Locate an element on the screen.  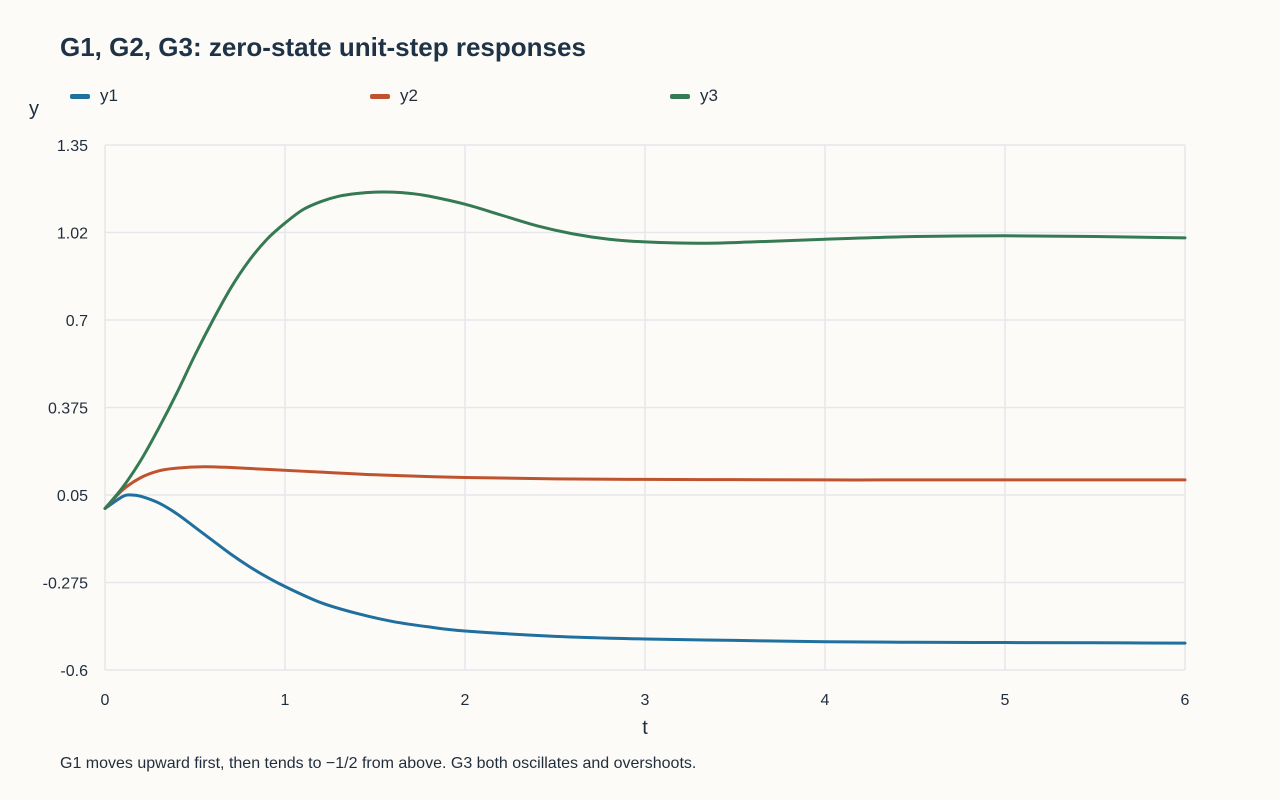
y-tick-label-0: 1.35 is located at coordinates (72, 146).